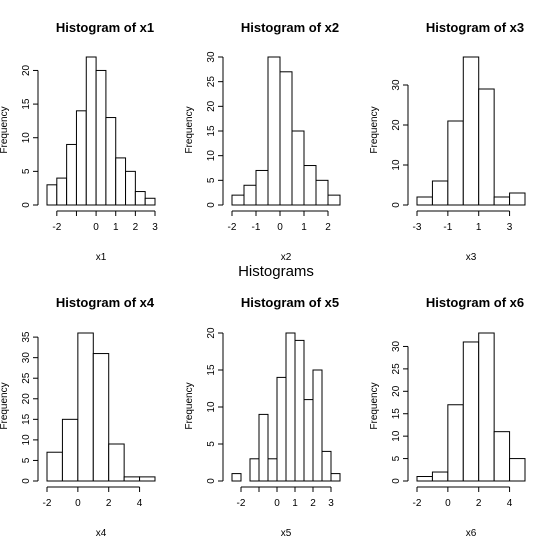 Image resolution: width=553 pixels, height=552 pixels. Describe the element at coordinates (101, 257) in the screenshot. I see `x-axis-label: x1` at that location.